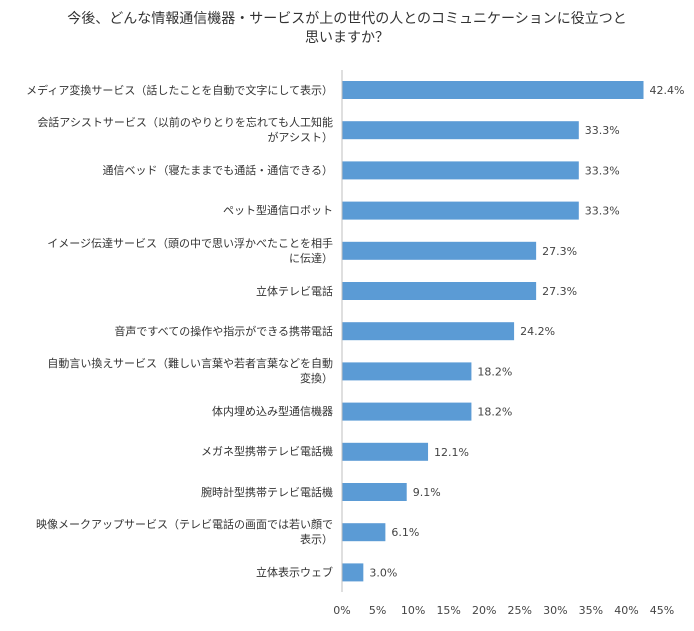  I want to click on category-label-8: 自動言い換えサービス（難しい言葉や若者言葉などを自動 変換）, so click(170, 371).